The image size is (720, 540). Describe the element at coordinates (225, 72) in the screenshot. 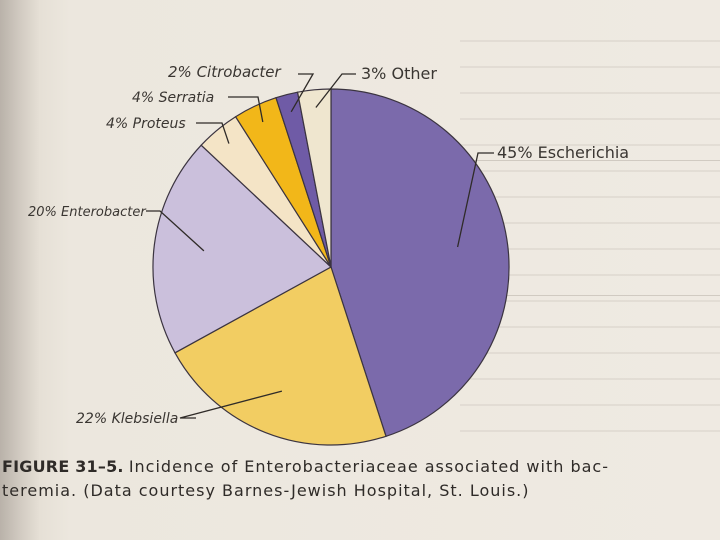

I see `slice-label-citrobacter: 2% Citrobacter` at that location.